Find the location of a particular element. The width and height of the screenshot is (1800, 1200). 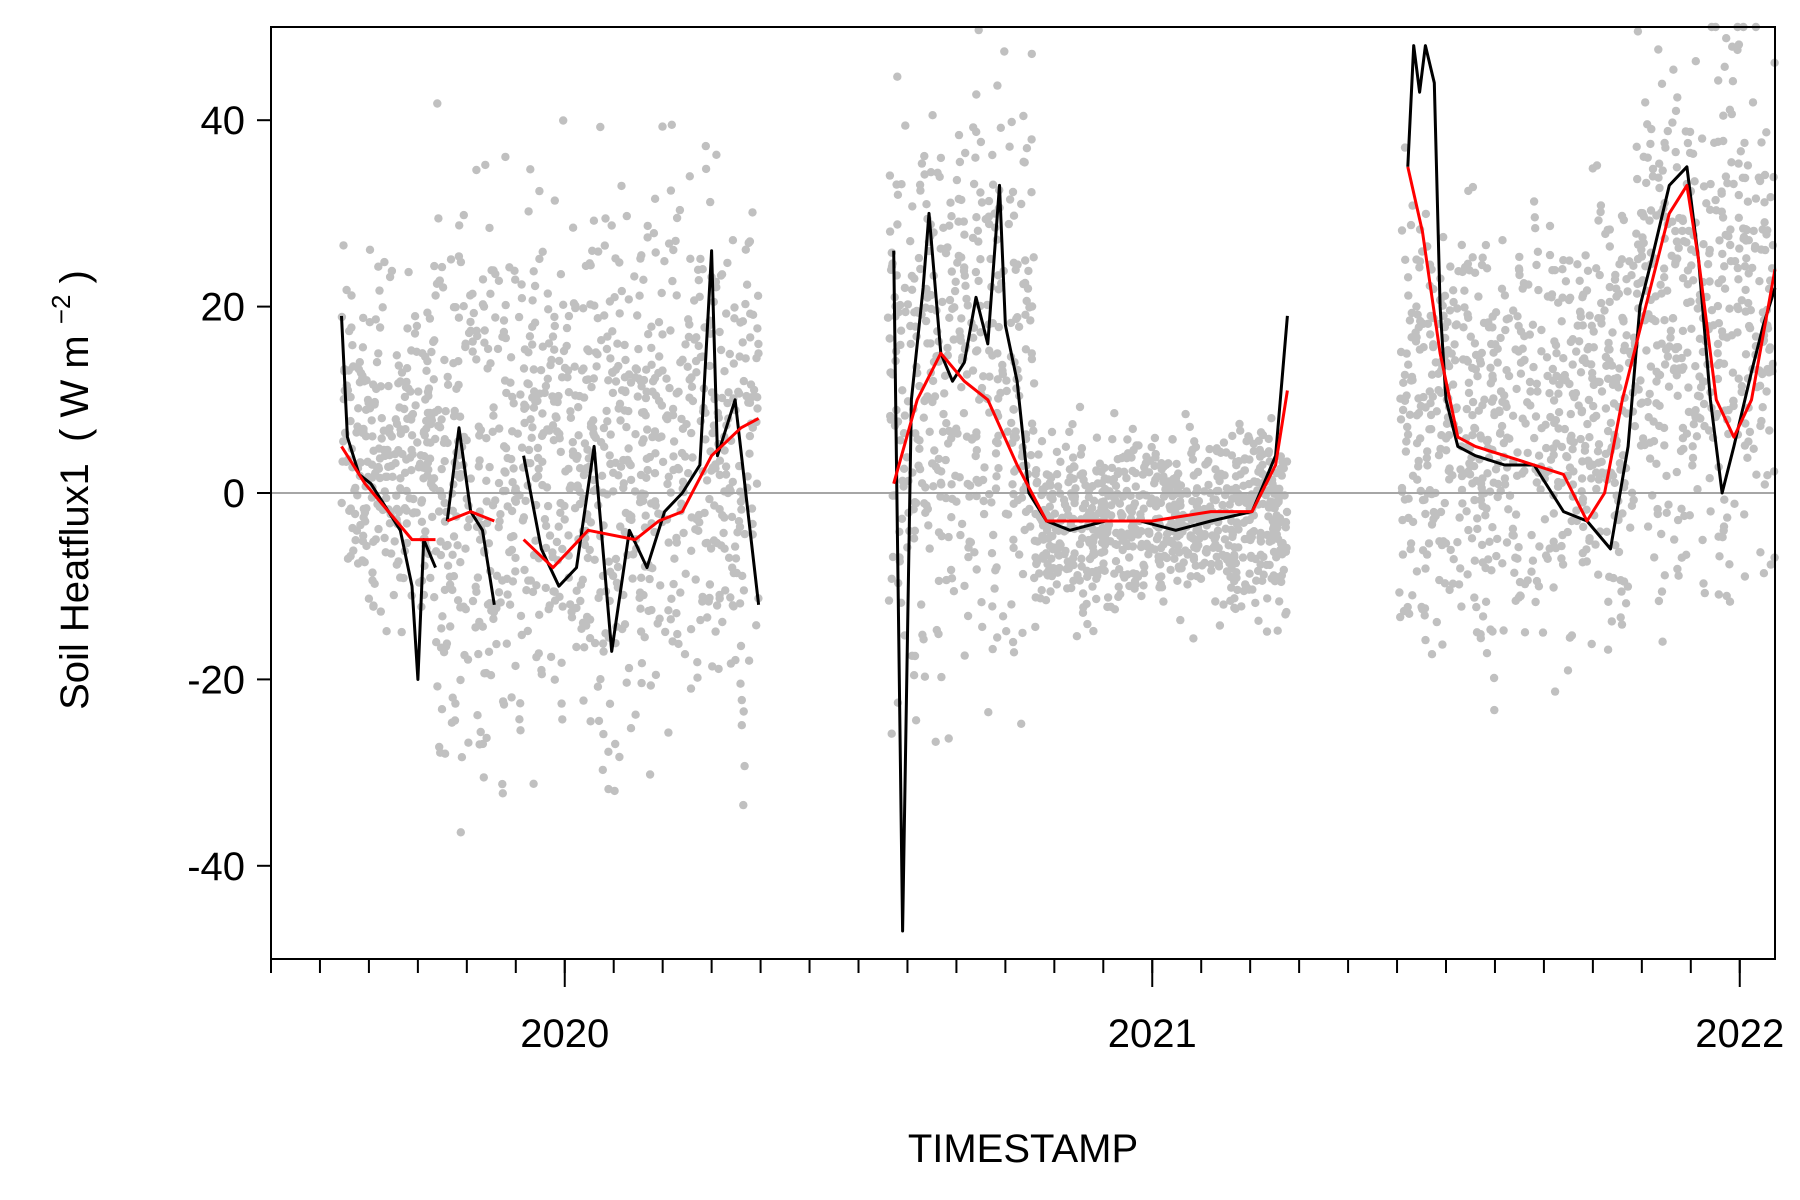

smoothed-line-segment is located at coordinates (388, 493).